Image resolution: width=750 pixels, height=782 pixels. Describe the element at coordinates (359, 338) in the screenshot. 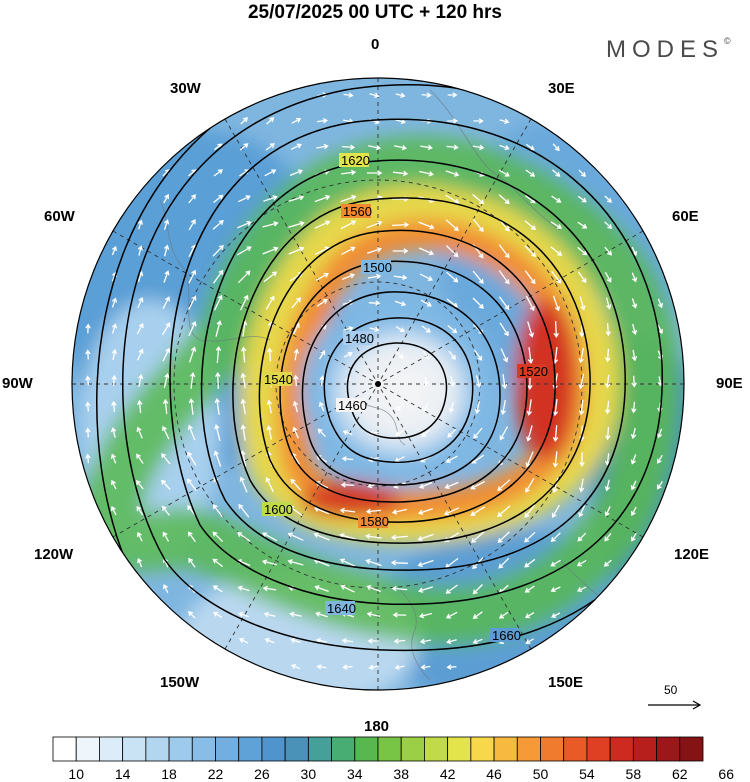

I see `contour-label: 1480` at that location.